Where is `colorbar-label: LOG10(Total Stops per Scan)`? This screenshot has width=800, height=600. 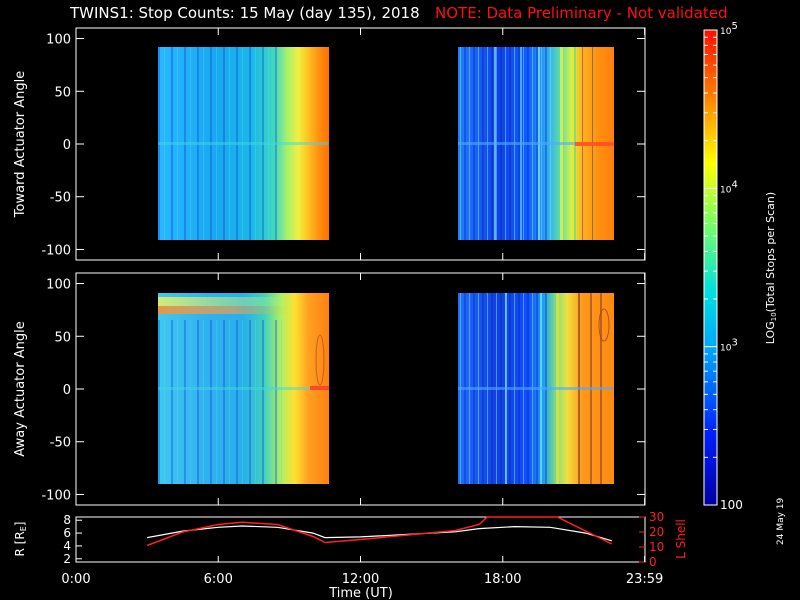
colorbar-label: LOG10(Total Stops per Scan) is located at coordinates (771, 268).